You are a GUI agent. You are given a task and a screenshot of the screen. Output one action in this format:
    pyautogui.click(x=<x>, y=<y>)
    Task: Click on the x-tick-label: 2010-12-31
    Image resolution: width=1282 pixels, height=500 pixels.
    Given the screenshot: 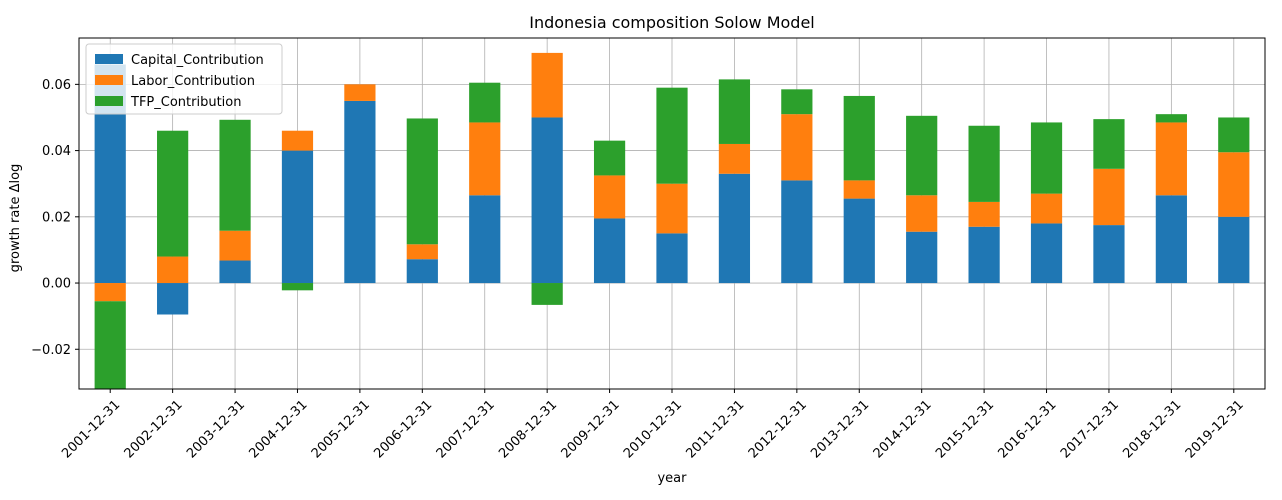 What is the action you would take?
    pyautogui.click(x=653, y=429)
    